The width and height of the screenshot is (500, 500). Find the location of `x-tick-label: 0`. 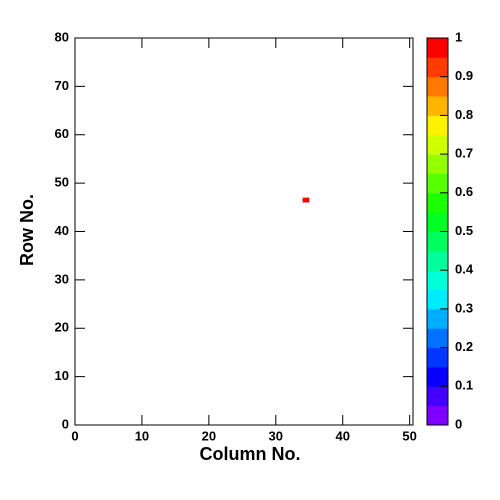

x-tick-label: 0 is located at coordinates (74, 435).